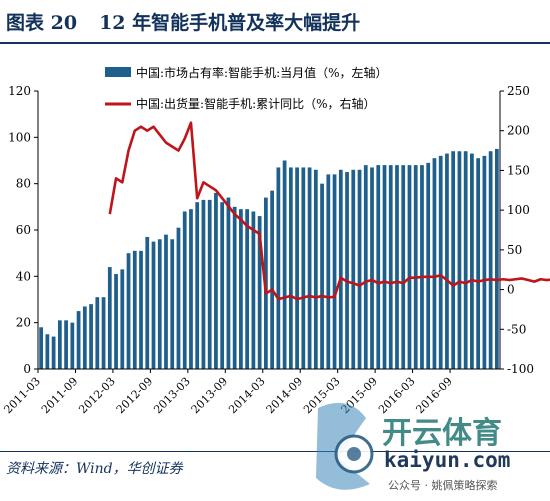 Image resolution: width=550 pixels, height=501 pixels. What do you see at coordinates (275, 43) in the screenshot?
I see `title-rule` at bounding box center [275, 43].